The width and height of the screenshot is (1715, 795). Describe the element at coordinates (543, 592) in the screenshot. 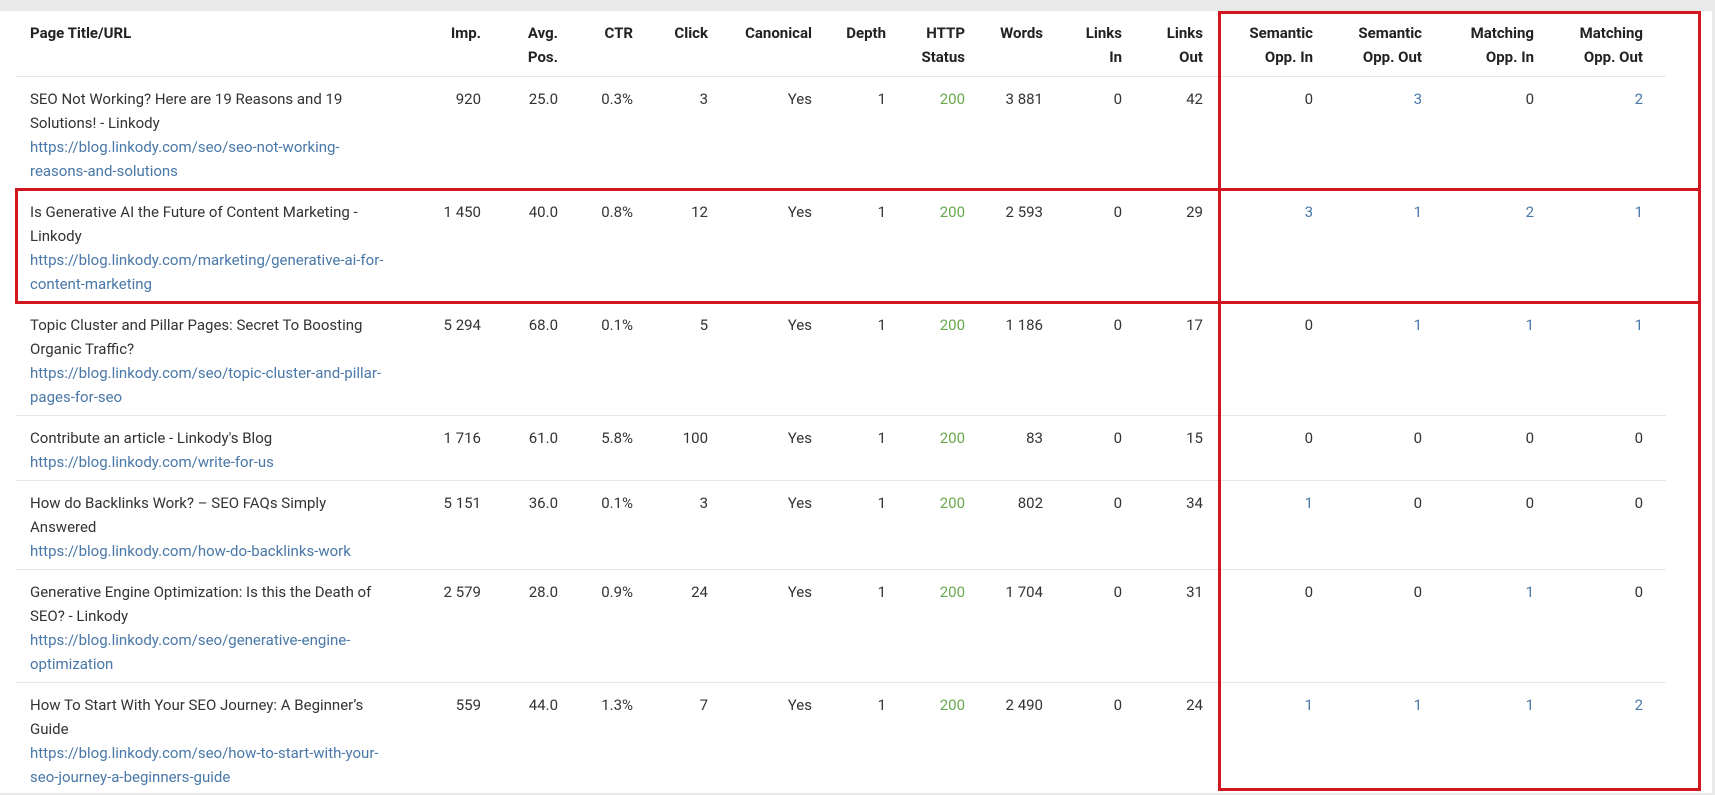

I see `table-cell: 28.0` at that location.